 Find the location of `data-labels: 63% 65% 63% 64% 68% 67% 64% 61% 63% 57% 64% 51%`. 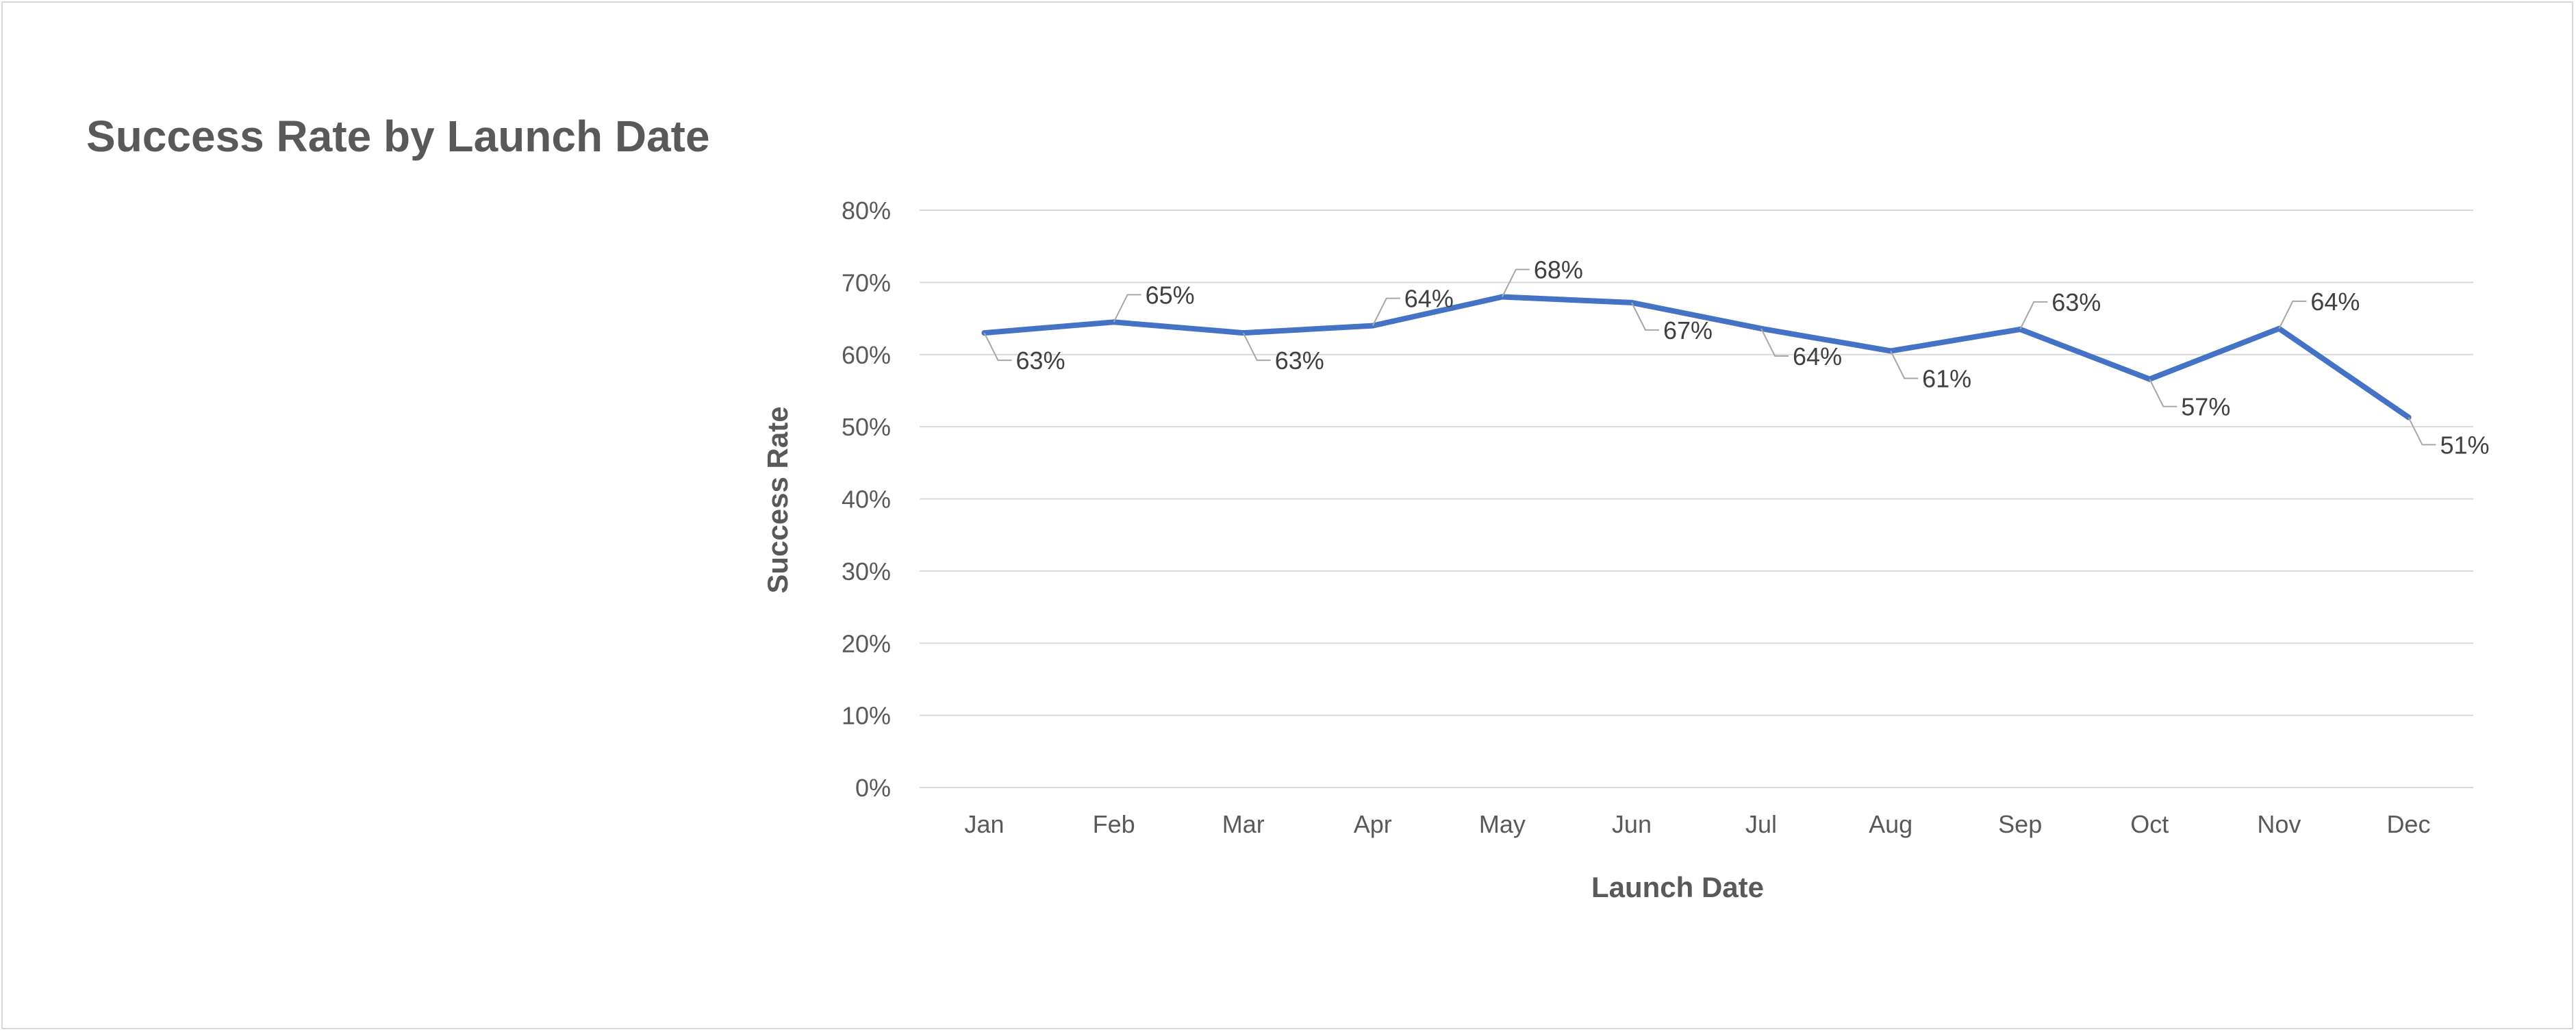

data-labels: 63% 65% 63% 64% 68% 67% 64% 61% 63% 57% 64% 51% is located at coordinates (1737, 357).